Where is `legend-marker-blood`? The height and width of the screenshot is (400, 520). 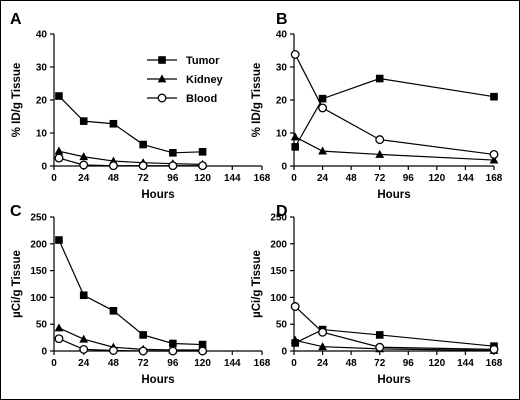 legend-marker-blood is located at coordinates (162, 98).